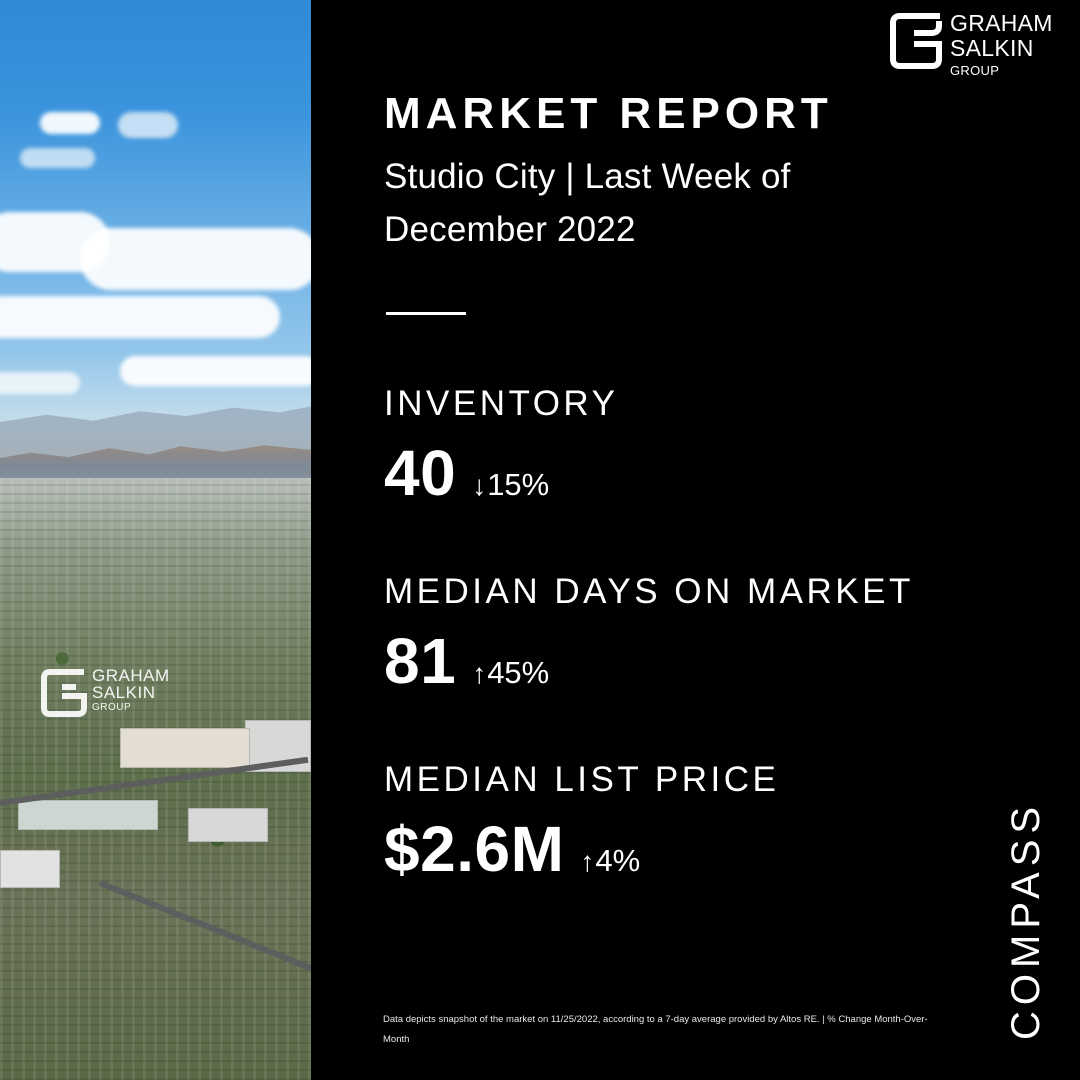 The width and height of the screenshot is (1080, 1080). I want to click on arrow-down-icon: ↓, so click(479, 485).